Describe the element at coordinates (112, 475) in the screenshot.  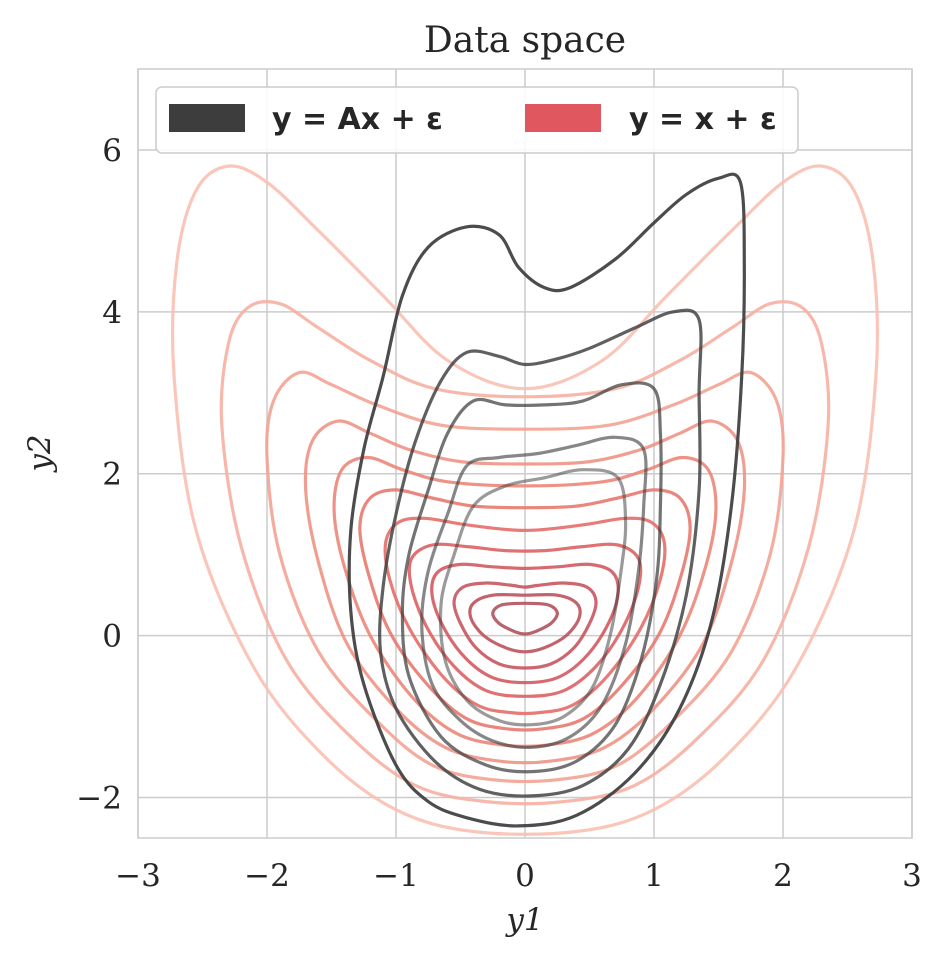
I see `y-tick-label: 2` at that location.